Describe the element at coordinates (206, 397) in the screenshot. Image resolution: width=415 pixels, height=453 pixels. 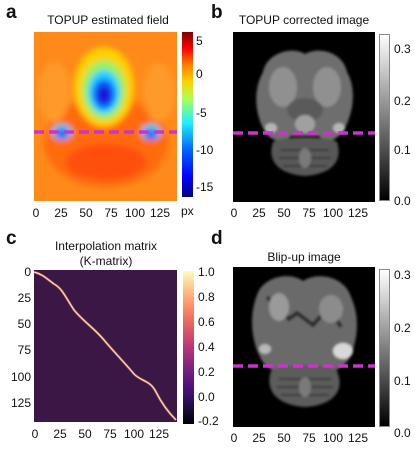
I see `panel-c-cbar-tick: 0.0` at that location.